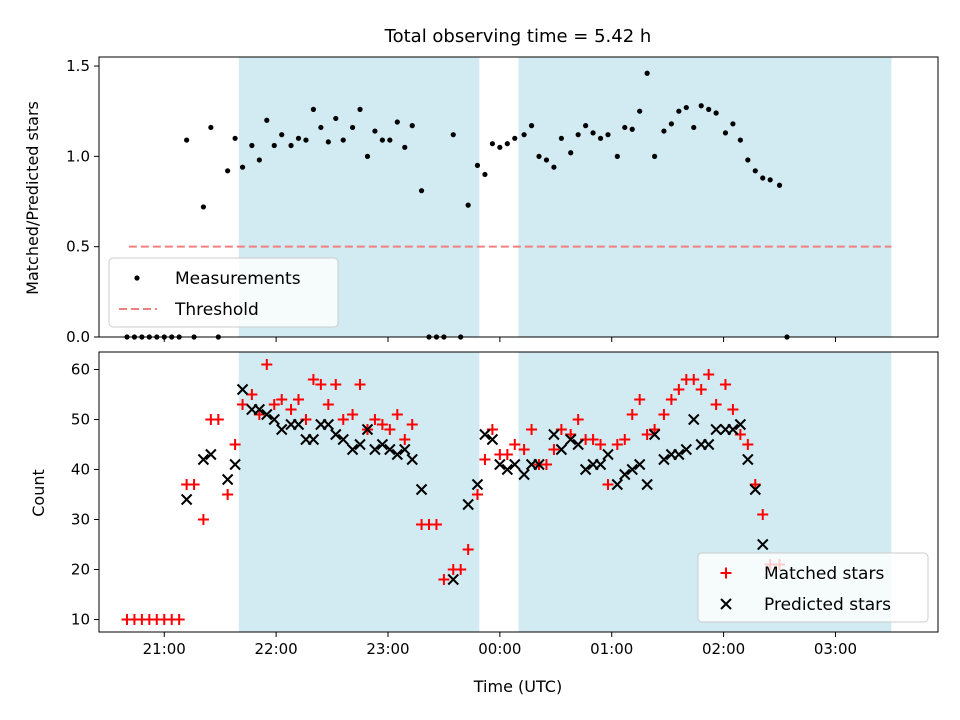  What do you see at coordinates (216, 310) in the screenshot?
I see `legend-label: Threshold` at bounding box center [216, 310].